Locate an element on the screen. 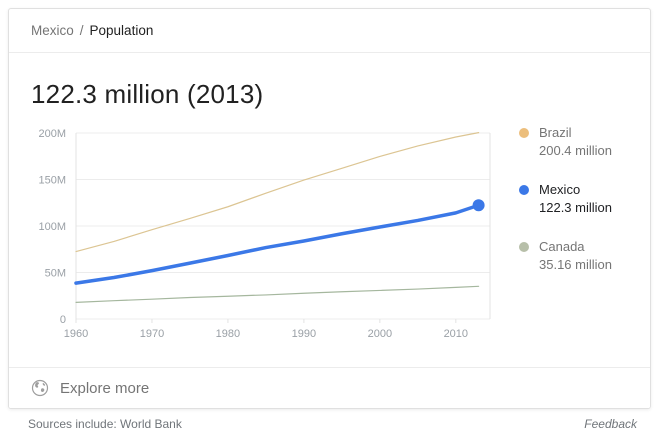 This screenshot has height=444, width=659. svg-text: 200M is located at coordinates (52, 134).